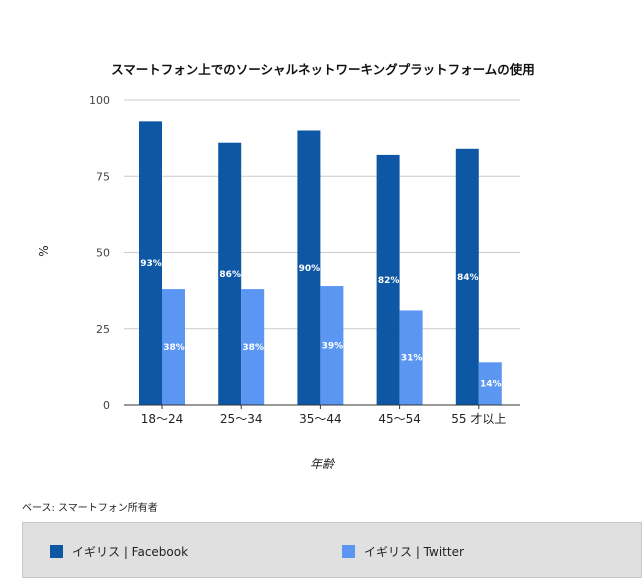 The height and width of the screenshot is (578, 642). What do you see at coordinates (44, 250) in the screenshot?
I see `y-axis-label: %` at bounding box center [44, 250].